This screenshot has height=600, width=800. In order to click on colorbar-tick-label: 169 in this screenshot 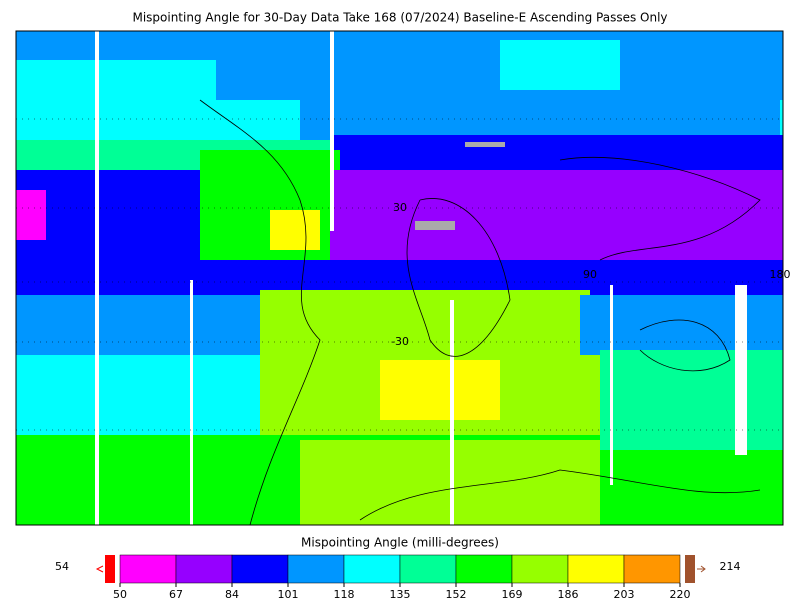, I will do `click(512, 594)`.